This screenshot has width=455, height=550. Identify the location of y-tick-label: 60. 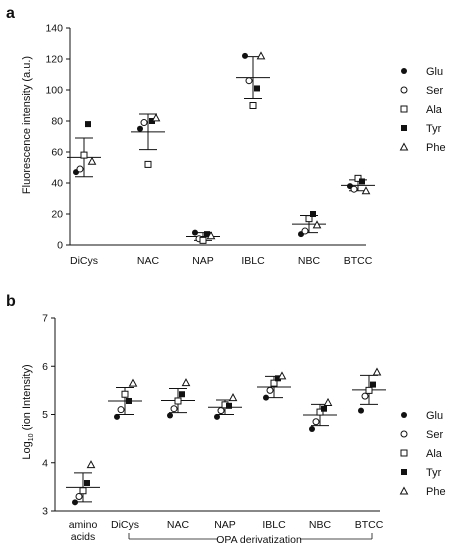
(57, 153).